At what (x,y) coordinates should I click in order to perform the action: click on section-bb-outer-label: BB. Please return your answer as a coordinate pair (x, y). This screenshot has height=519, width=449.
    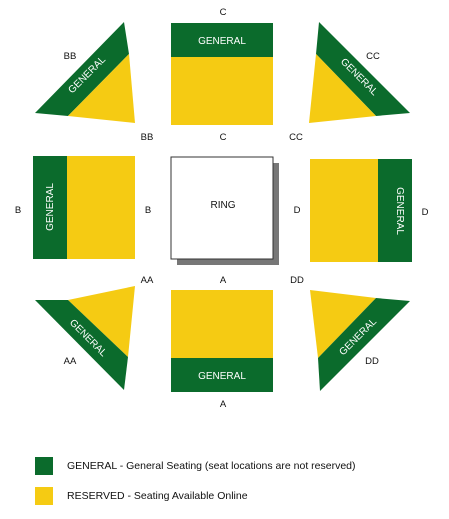
    Looking at the image, I should click on (70, 56).